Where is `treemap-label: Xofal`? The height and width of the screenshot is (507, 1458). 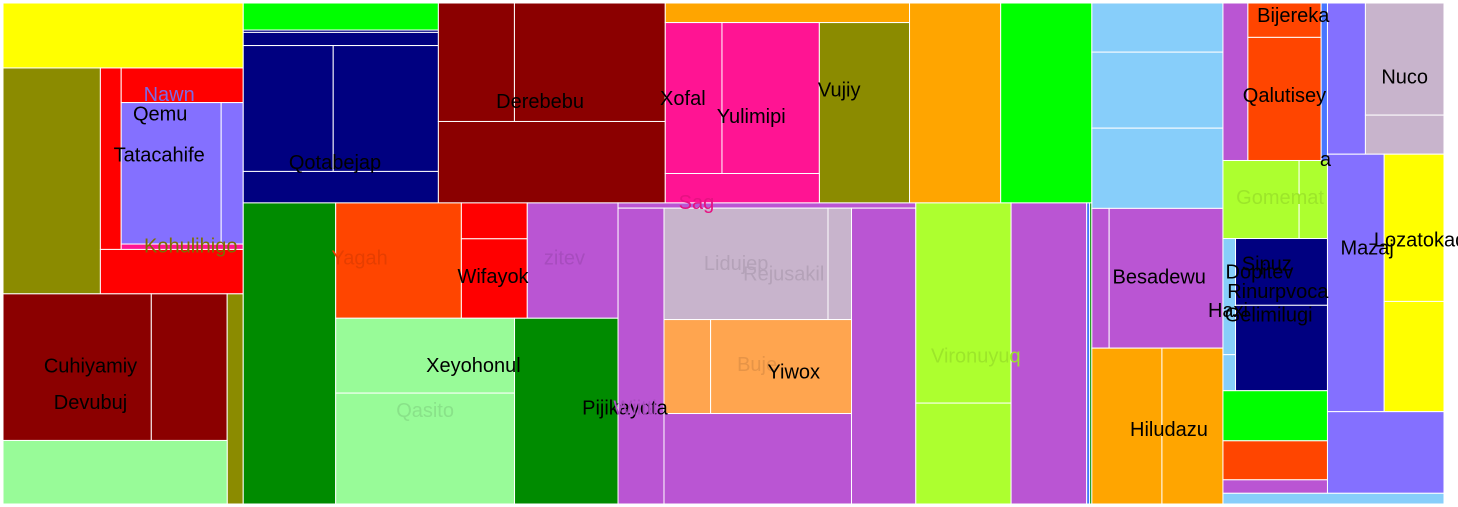
treemap-label: Xofal is located at coordinates (683, 99).